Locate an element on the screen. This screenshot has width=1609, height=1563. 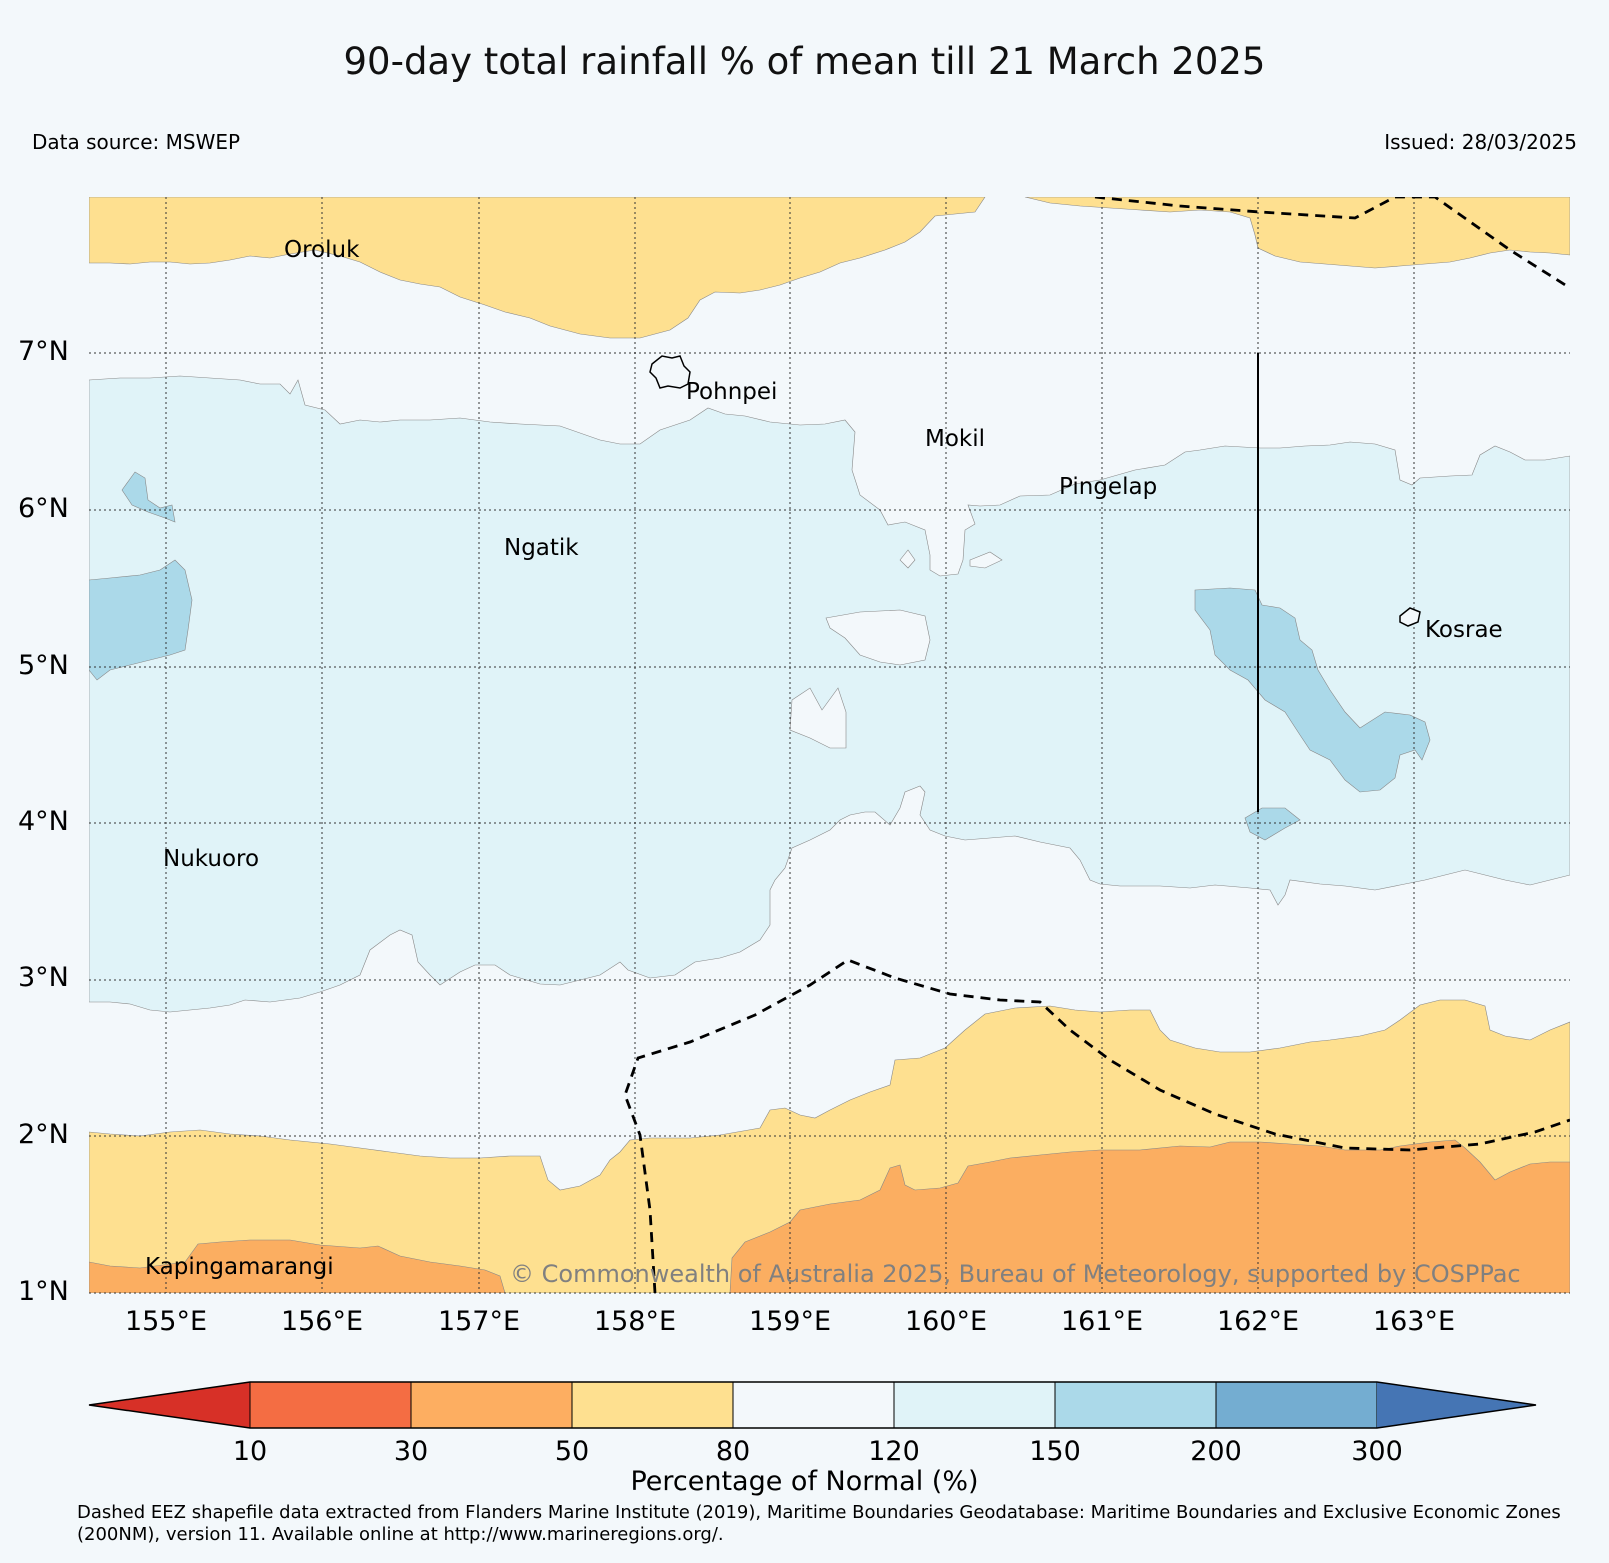
colorbar-tick-30: 30 is located at coordinates (411, 1451).